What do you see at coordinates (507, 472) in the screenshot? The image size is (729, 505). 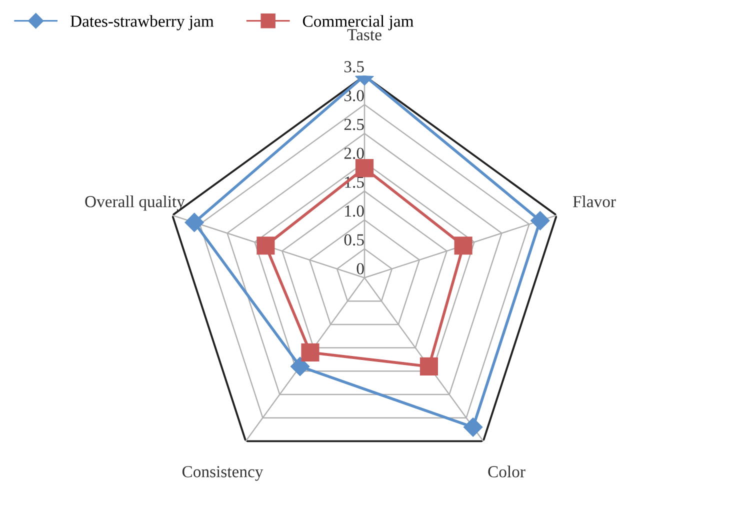 I see `spoke-label: Color` at bounding box center [507, 472].